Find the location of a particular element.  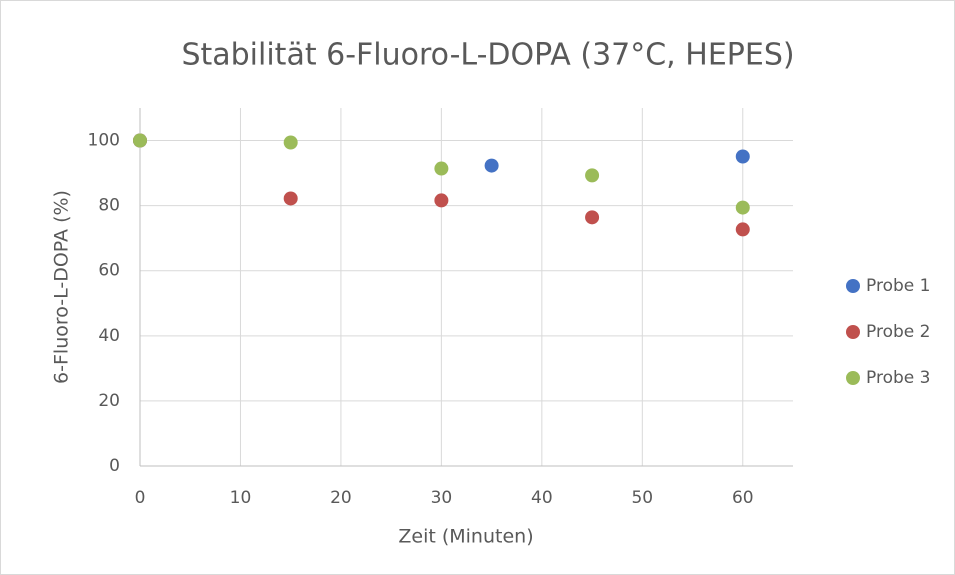

x-tick-label: 60 is located at coordinates (743, 498).